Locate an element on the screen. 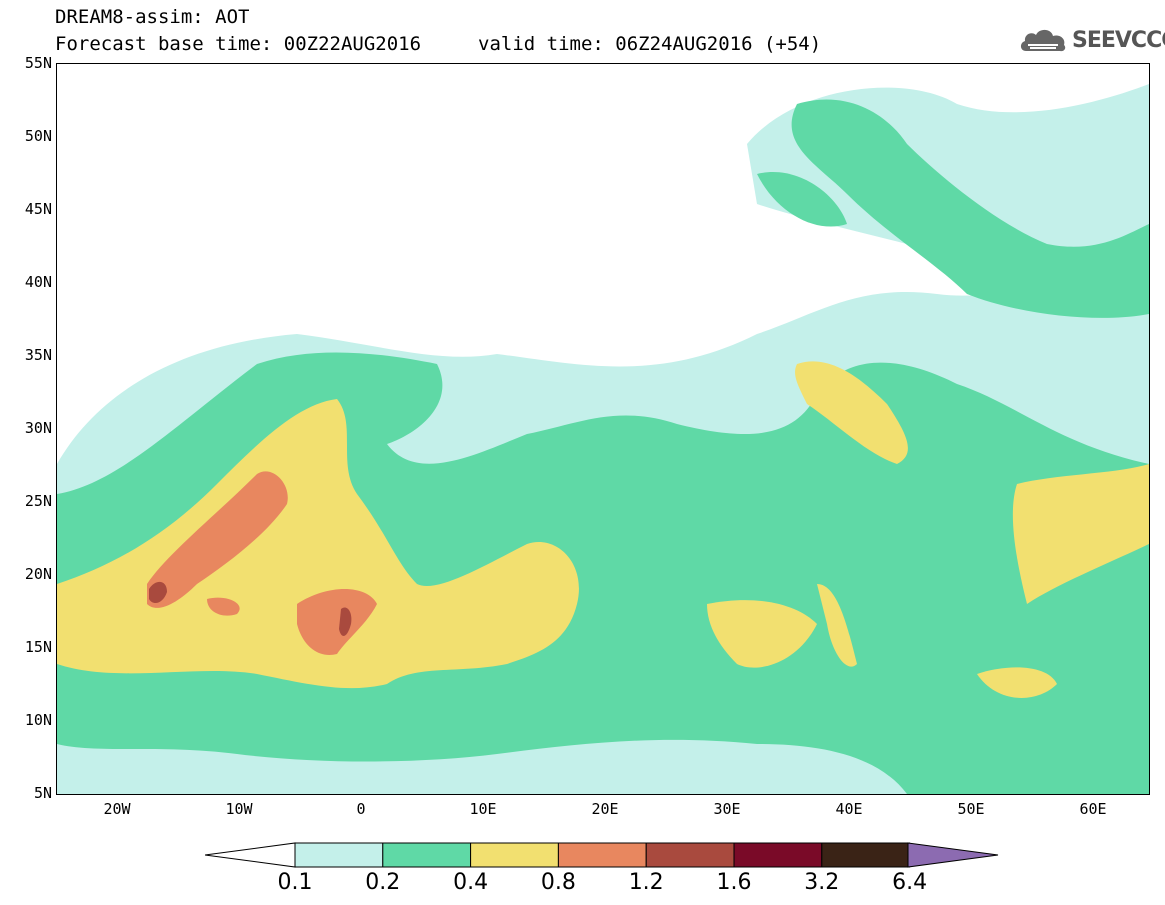 The height and width of the screenshot is (905, 1165). lat-label: 30N is located at coordinates (38, 428).